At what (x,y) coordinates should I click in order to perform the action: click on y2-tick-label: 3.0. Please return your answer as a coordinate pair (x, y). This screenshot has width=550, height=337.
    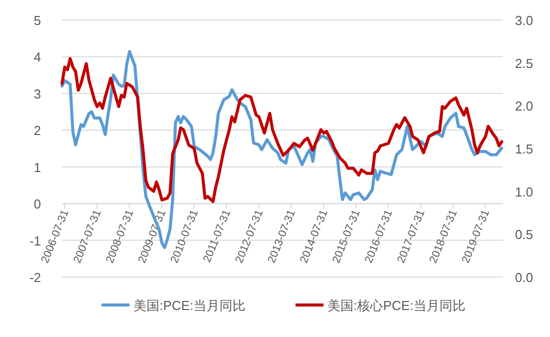
    Looking at the image, I should click on (524, 20).